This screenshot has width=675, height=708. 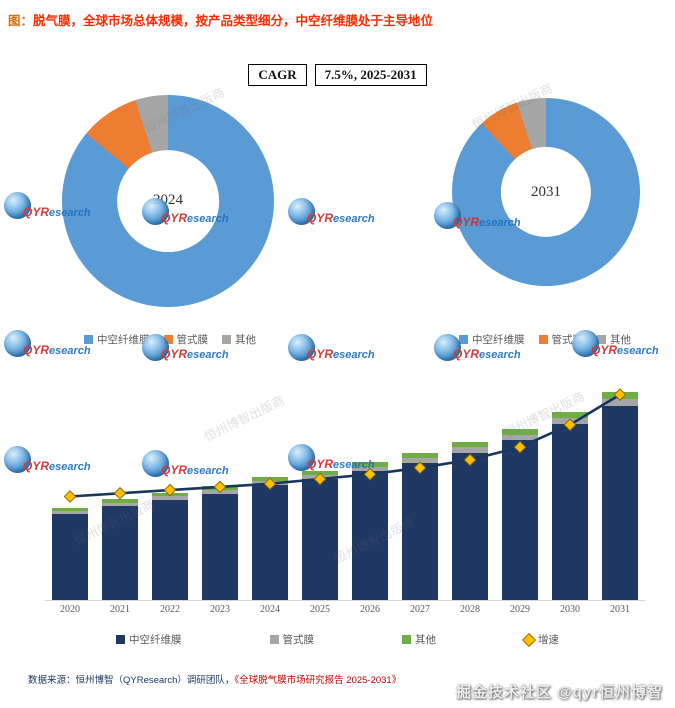 I want to click on x-label-2028: 2028, so click(x=470, y=609).